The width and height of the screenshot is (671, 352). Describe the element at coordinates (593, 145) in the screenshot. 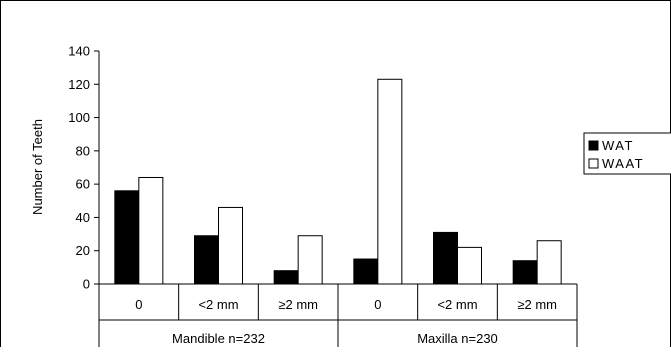

I see `legend-swatch-wat` at that location.